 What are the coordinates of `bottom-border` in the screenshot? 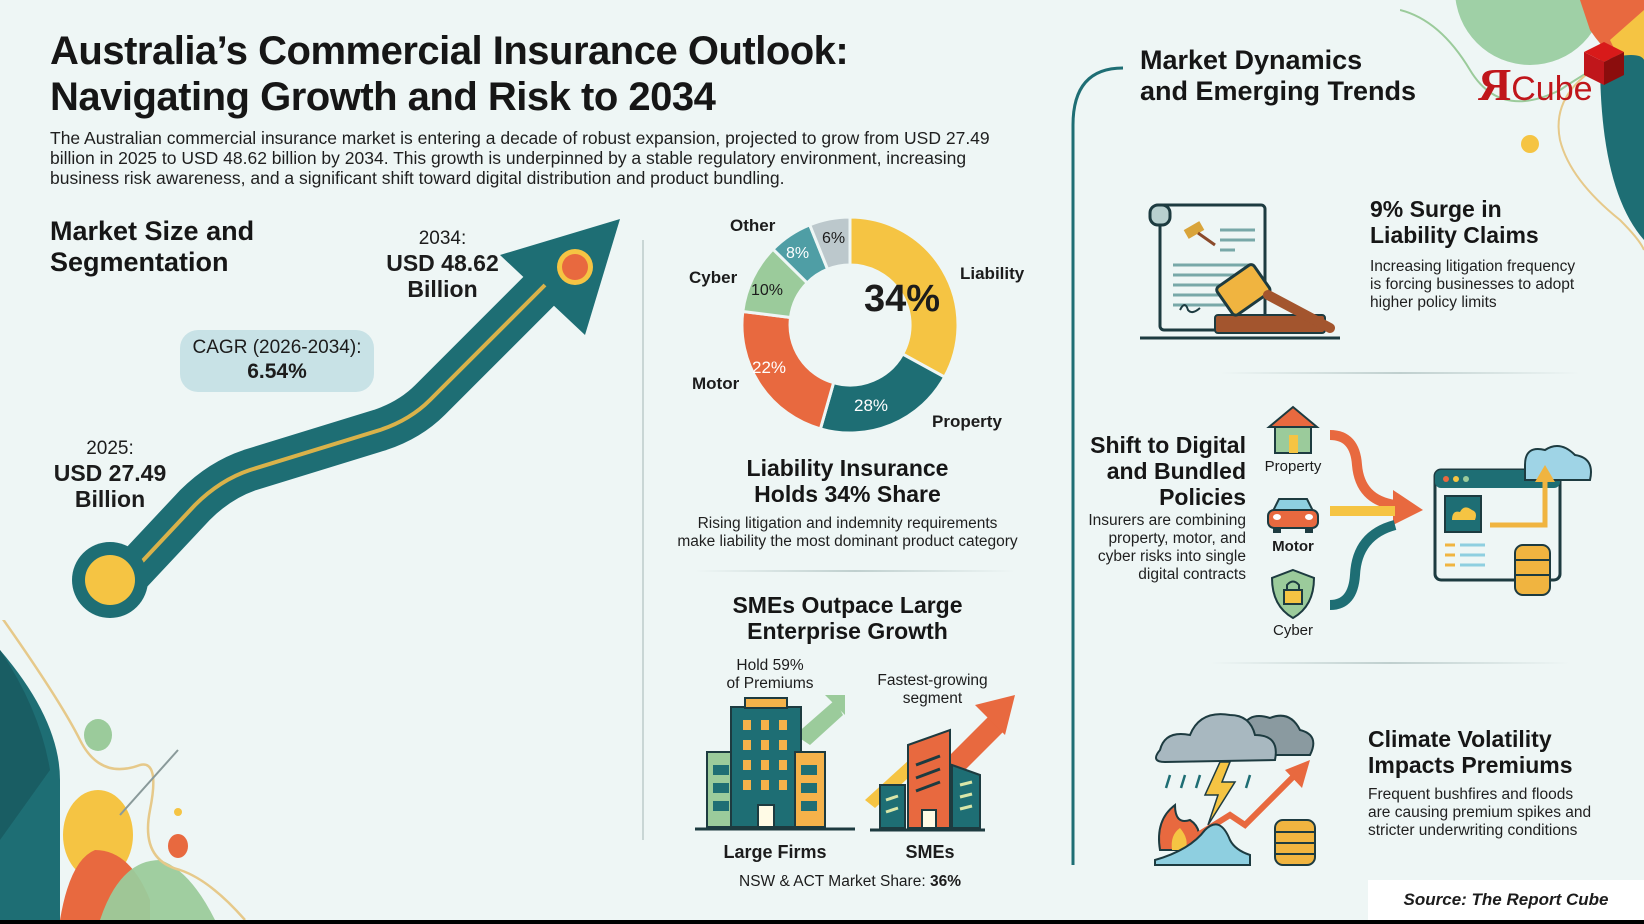 It's located at (822, 922).